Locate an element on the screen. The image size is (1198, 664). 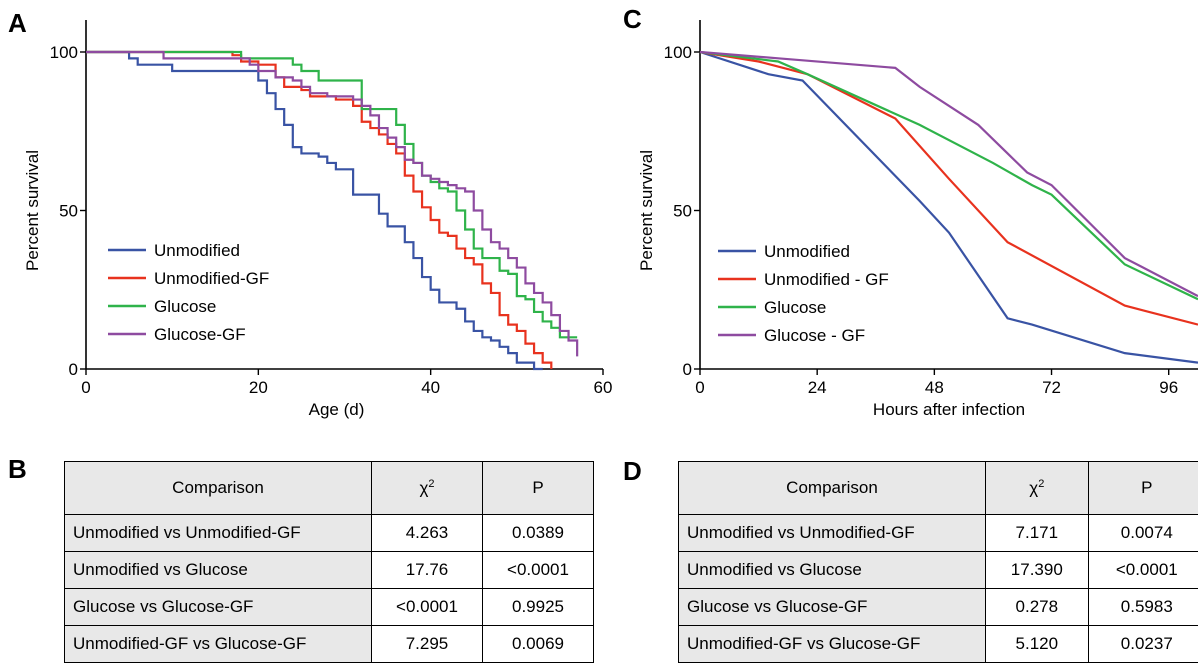
x-tick-label: 24 is located at coordinates (817, 387).